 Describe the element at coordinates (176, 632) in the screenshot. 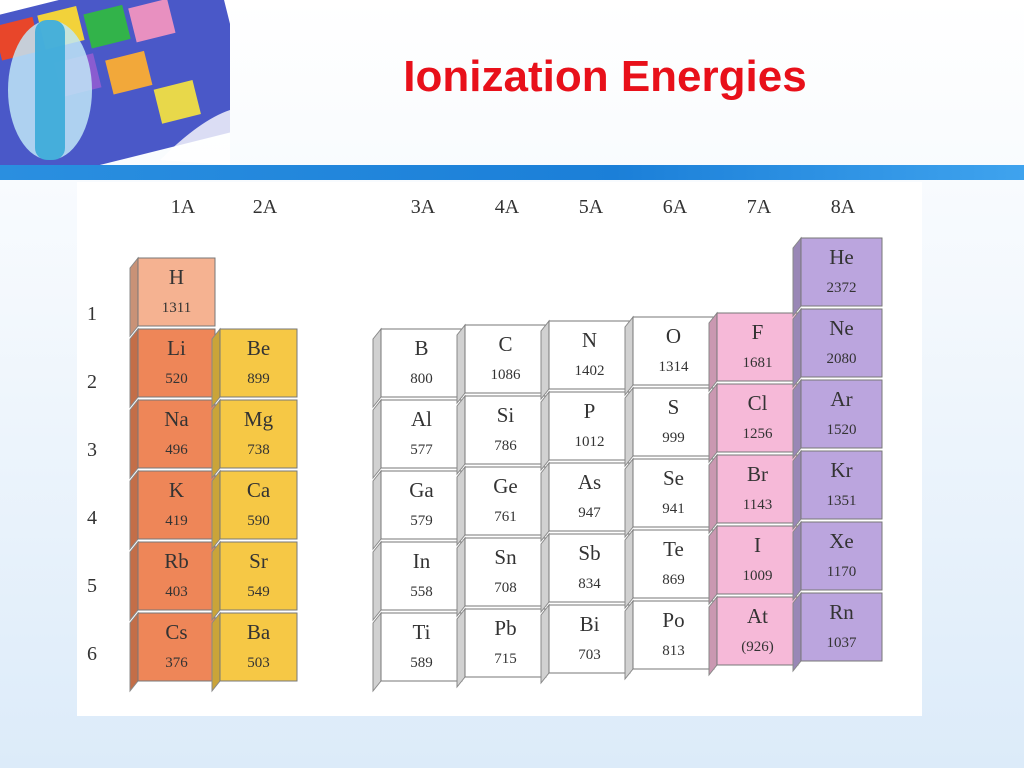

I see `element-symbol: Cs` at that location.